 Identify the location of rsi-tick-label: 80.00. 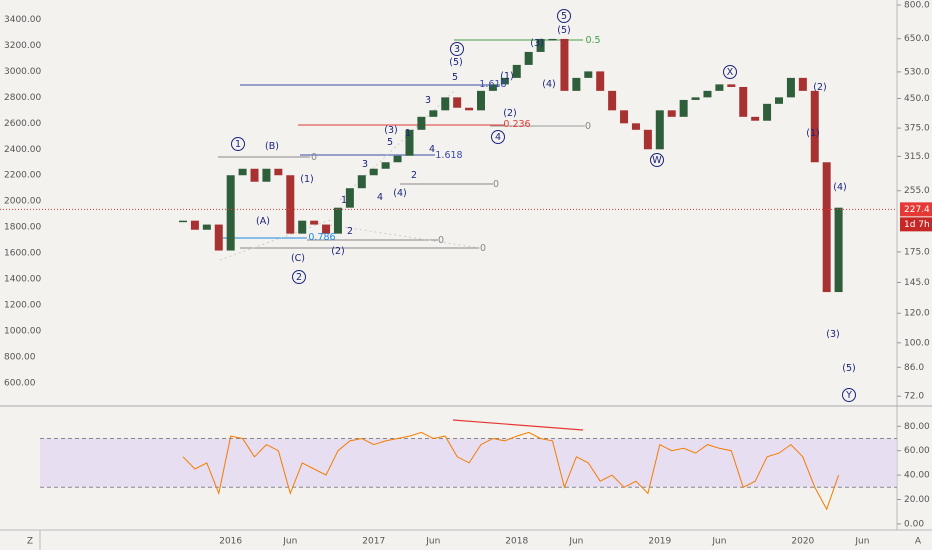
(917, 427).